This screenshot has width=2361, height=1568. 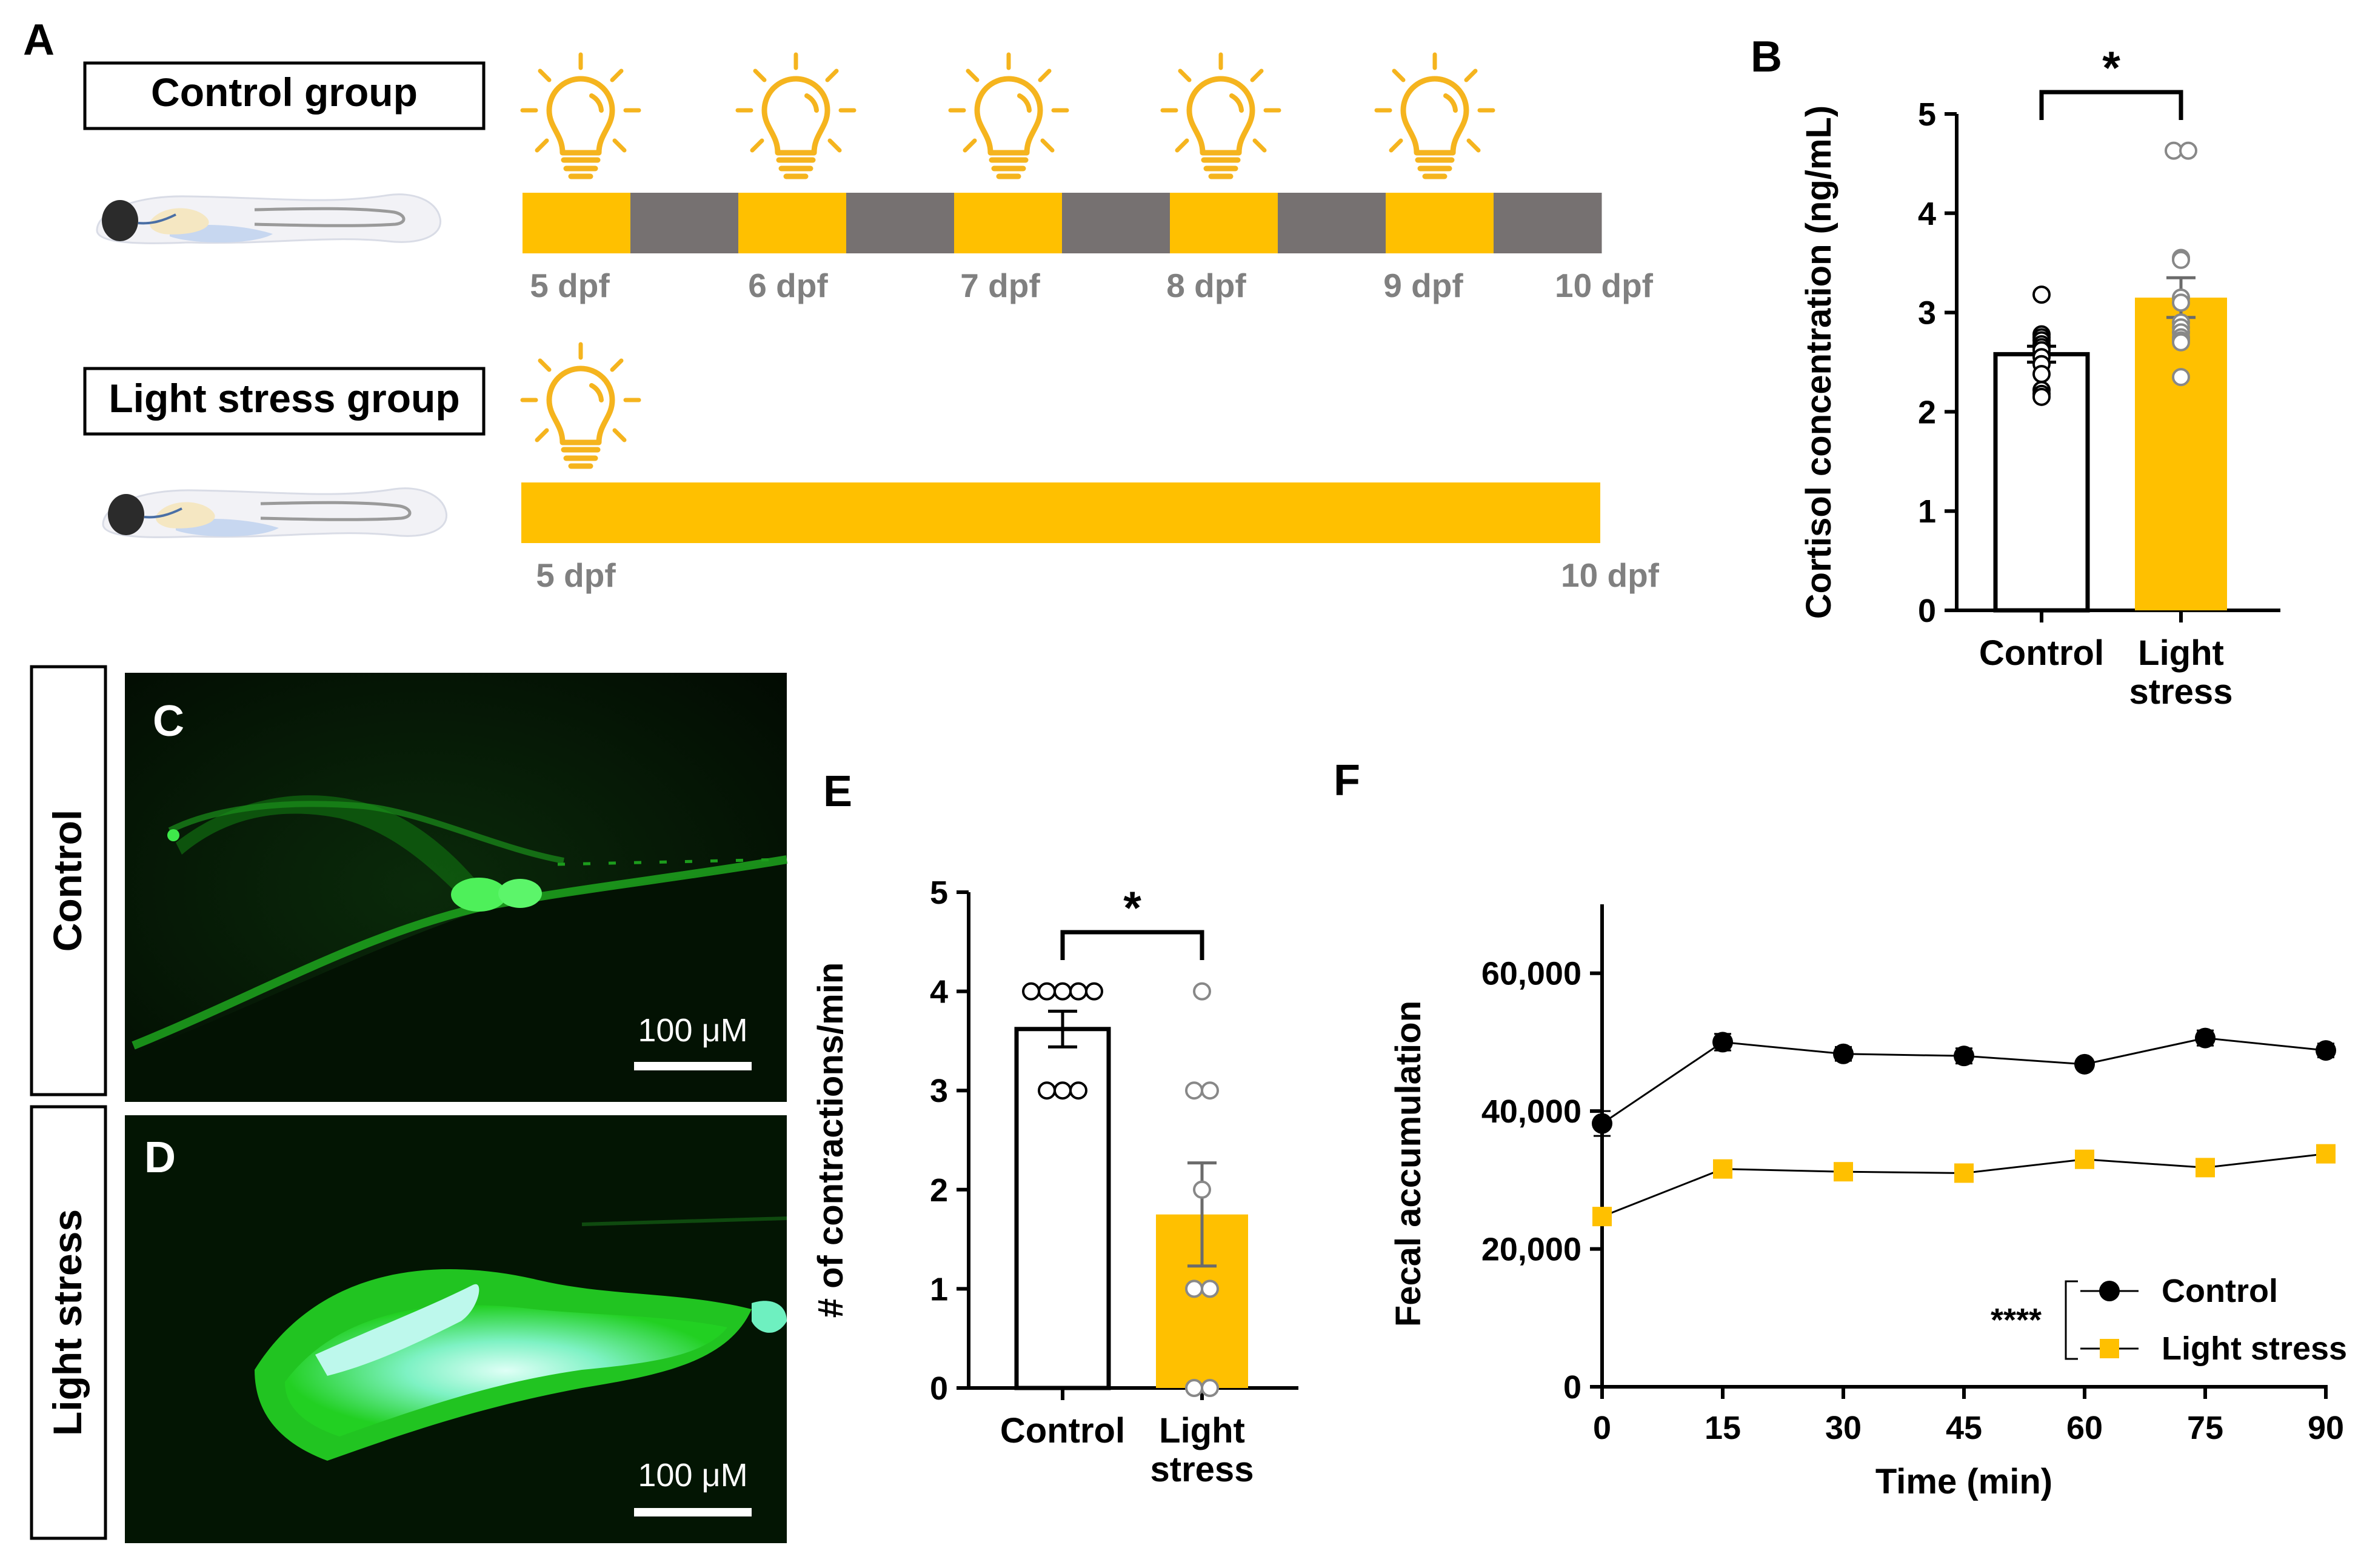 What do you see at coordinates (2205, 1428) in the screenshot?
I see `x-tick-label: 75` at bounding box center [2205, 1428].